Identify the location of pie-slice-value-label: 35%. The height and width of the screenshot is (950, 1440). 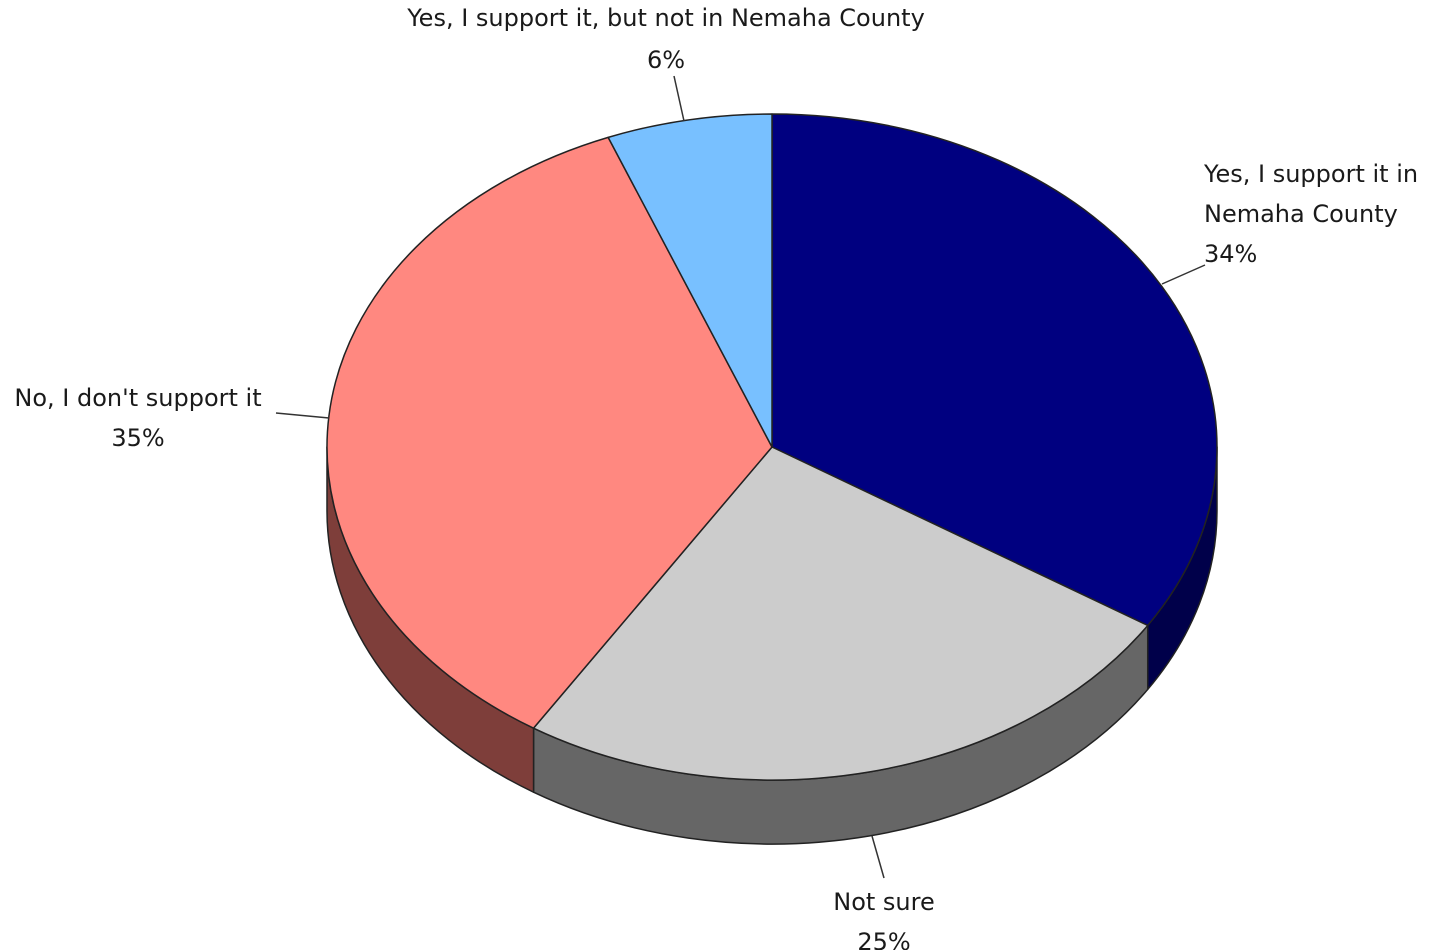
(137, 438).